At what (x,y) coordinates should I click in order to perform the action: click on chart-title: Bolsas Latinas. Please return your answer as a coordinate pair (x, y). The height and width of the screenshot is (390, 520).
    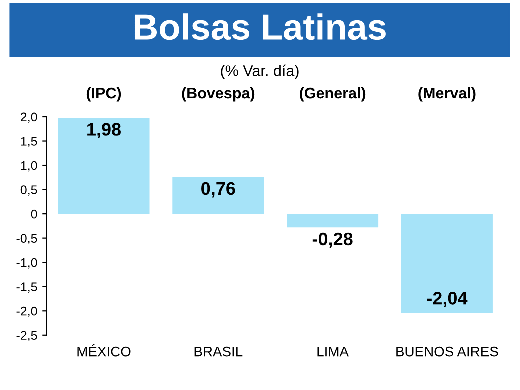
    Looking at the image, I should click on (260, 27).